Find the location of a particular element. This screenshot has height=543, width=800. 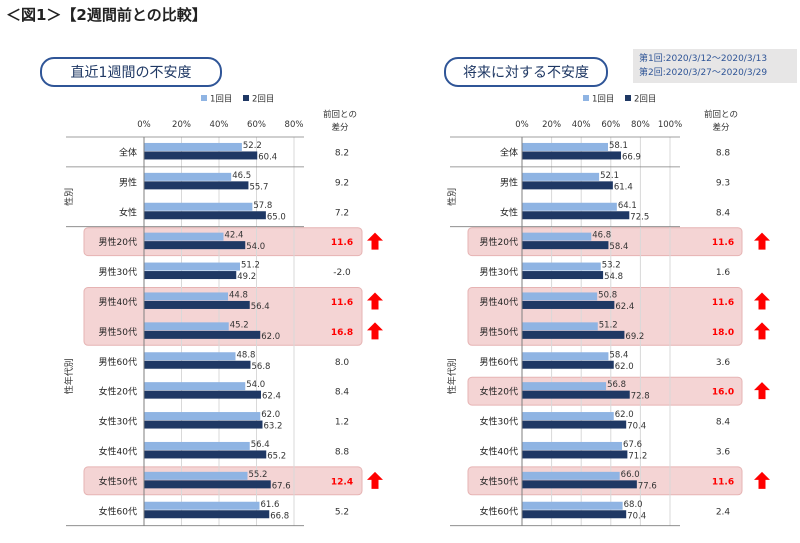

value-label-second-left: 56.8 is located at coordinates (261, 367).